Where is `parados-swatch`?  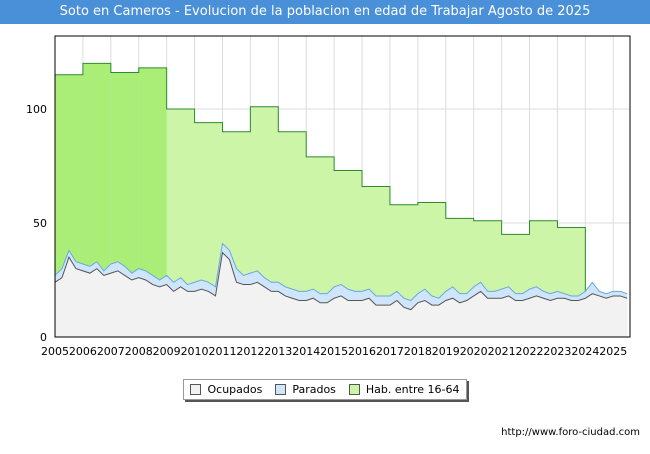 parados-swatch is located at coordinates (281, 389).